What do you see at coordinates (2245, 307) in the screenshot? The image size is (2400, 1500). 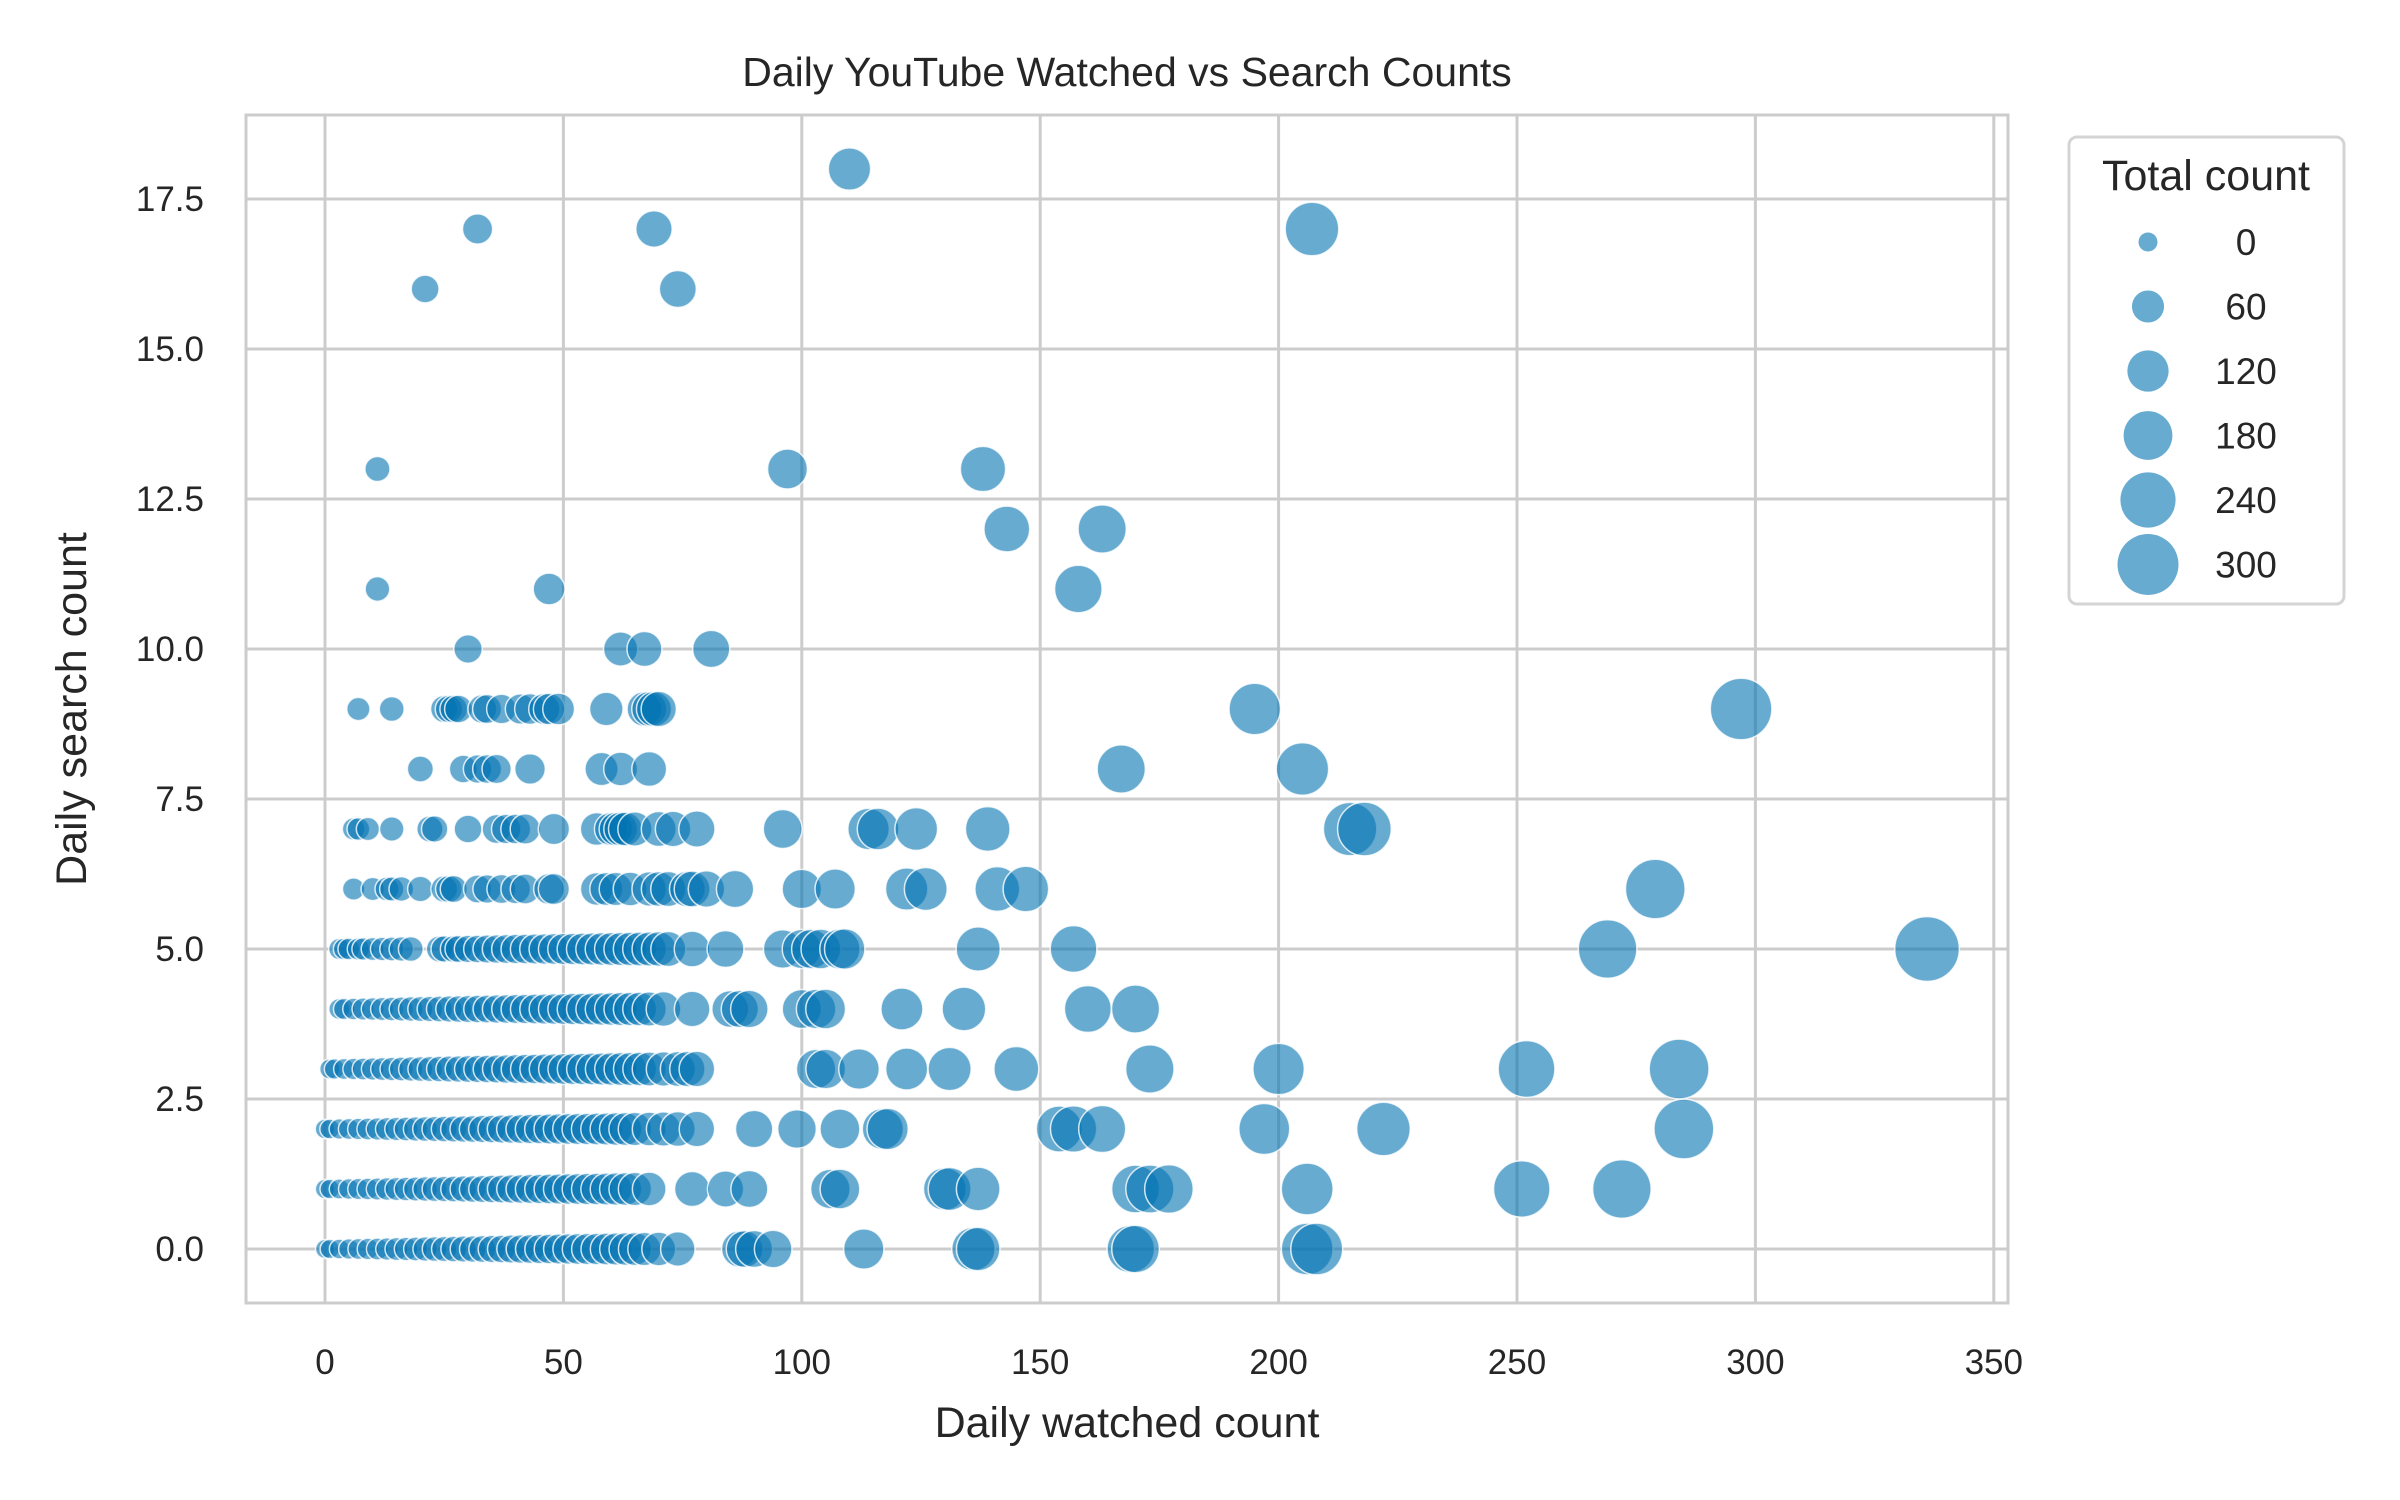 I see `legend-entry-label: 60` at bounding box center [2245, 307].